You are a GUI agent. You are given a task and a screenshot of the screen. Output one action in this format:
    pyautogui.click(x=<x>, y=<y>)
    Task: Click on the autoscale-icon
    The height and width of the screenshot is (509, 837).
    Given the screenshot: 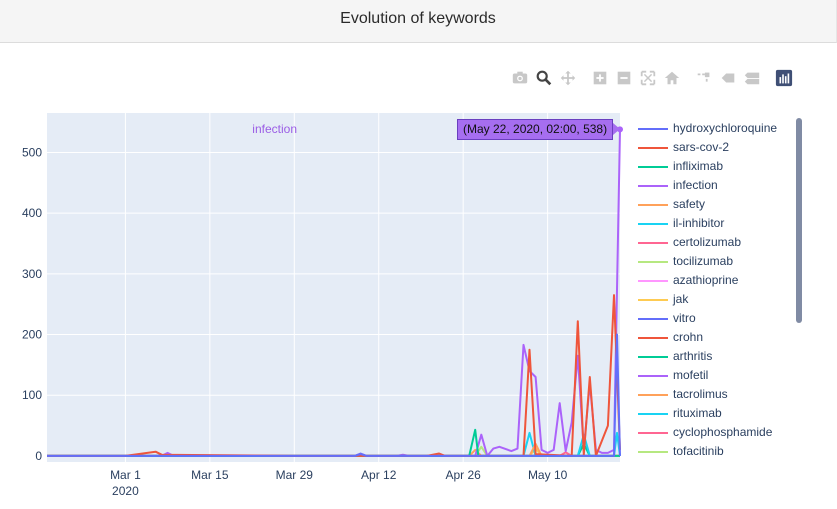 What is the action you would take?
    pyautogui.click(x=648, y=78)
    